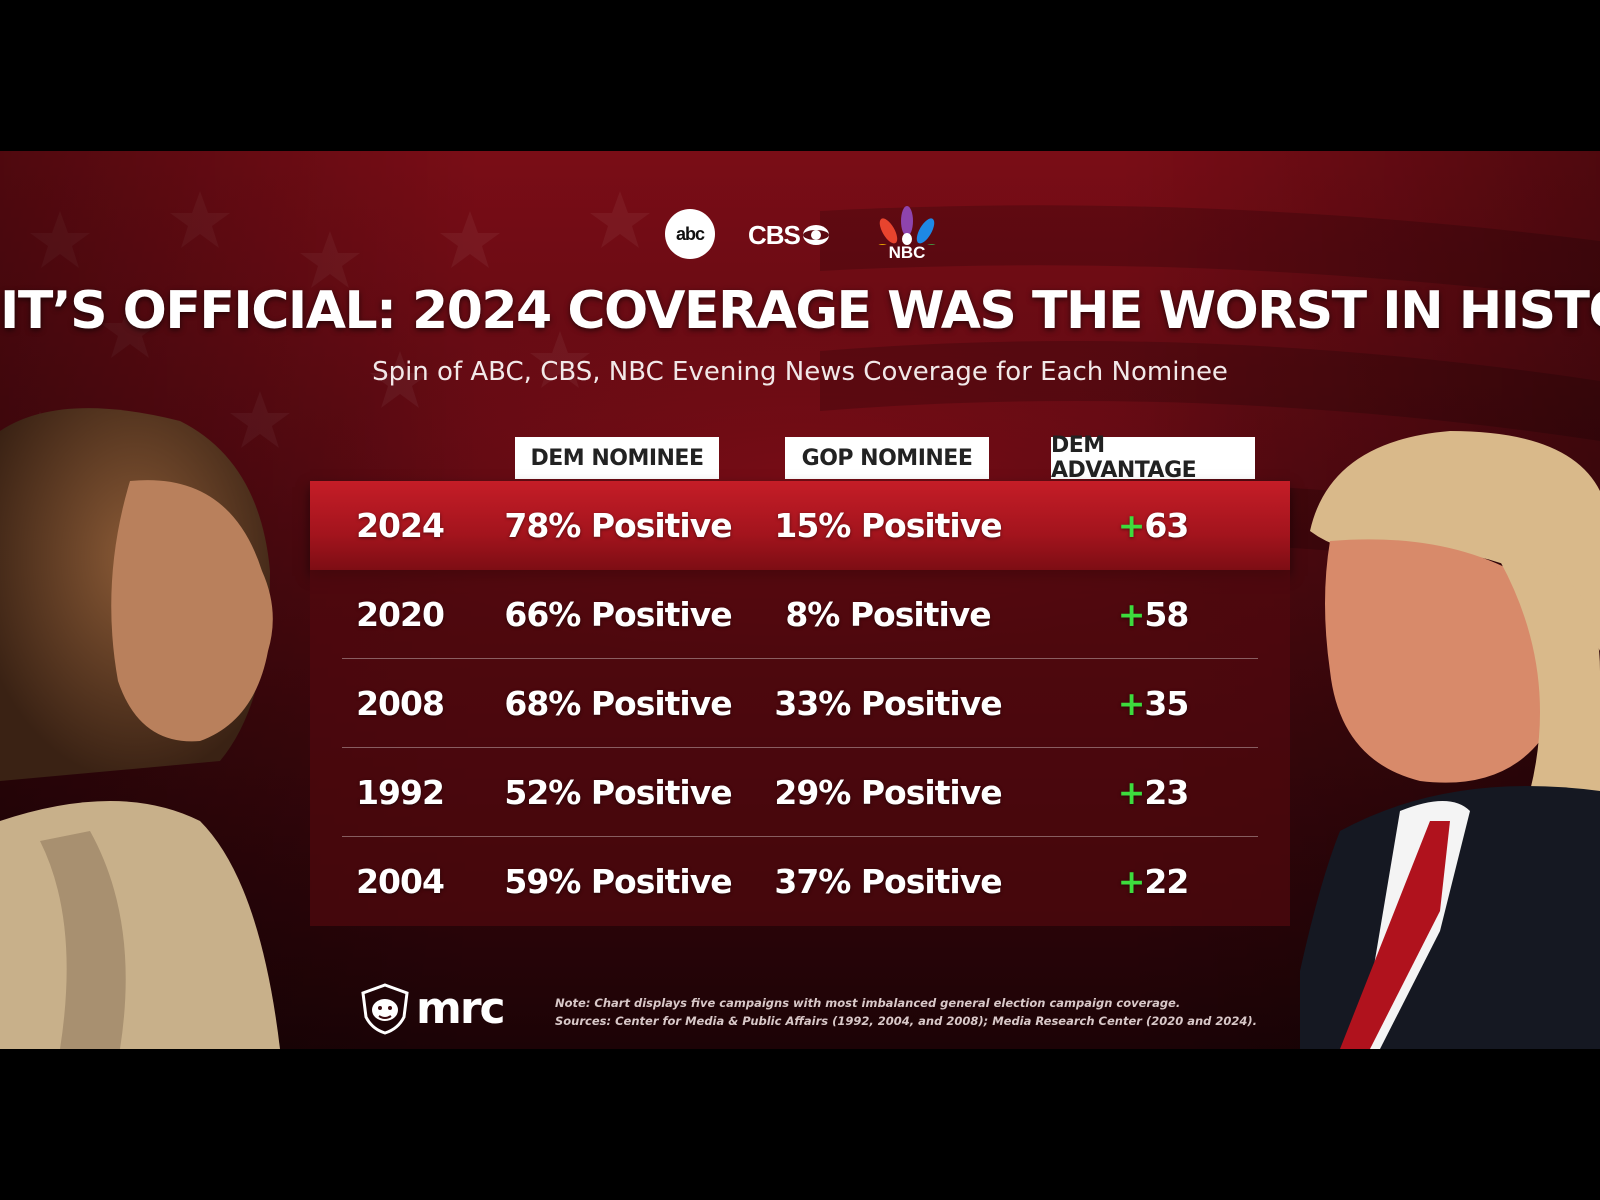 The height and width of the screenshot is (1200, 1600). What do you see at coordinates (1166, 614) in the screenshot?
I see `advantage-value: 58` at bounding box center [1166, 614].